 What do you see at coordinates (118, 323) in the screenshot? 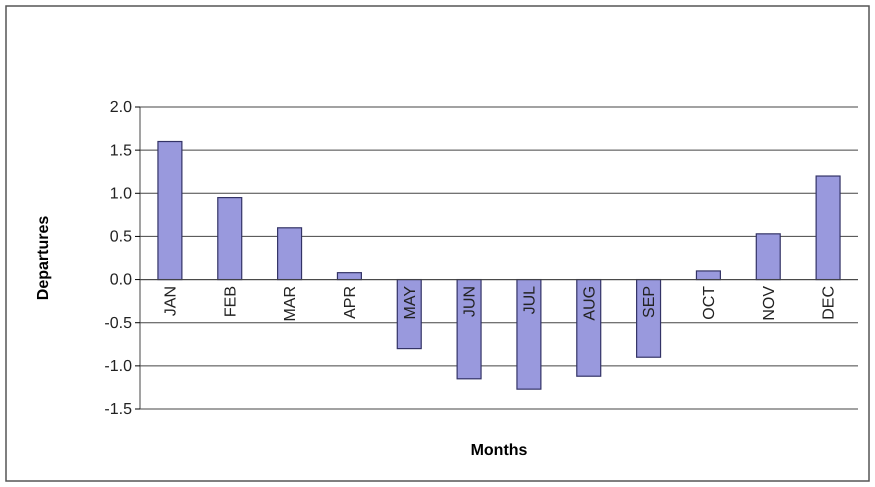
I see `y-tick-label: -0.5` at bounding box center [118, 323].